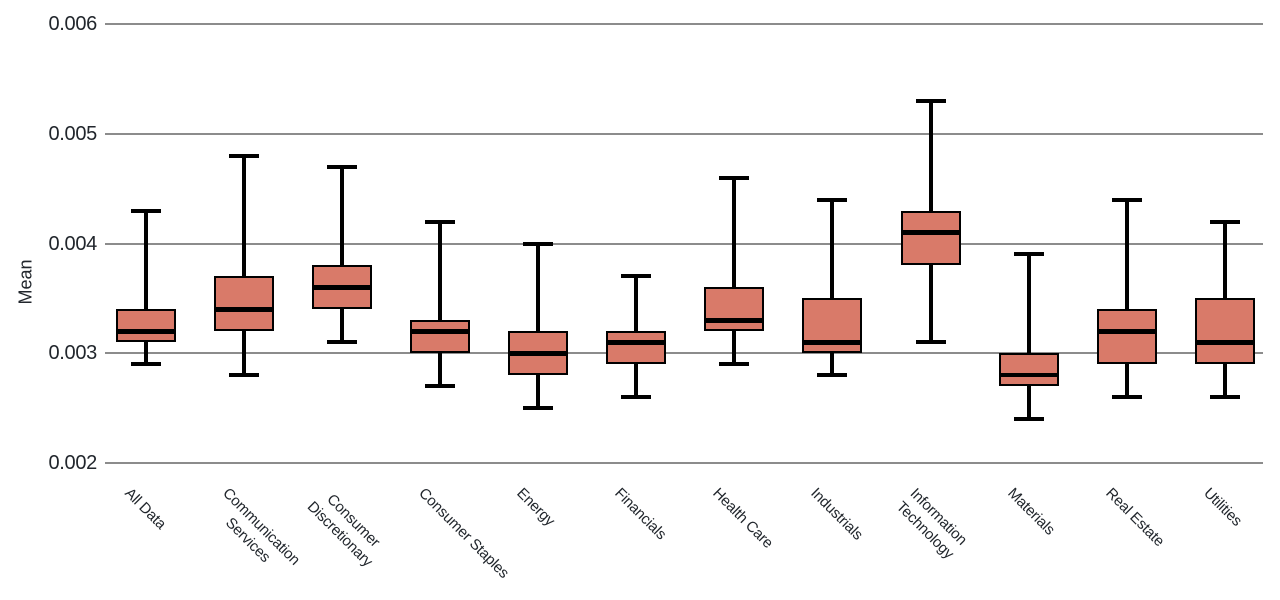  I want to click on x-tick-label: Consumer Staples, so click(464, 533).